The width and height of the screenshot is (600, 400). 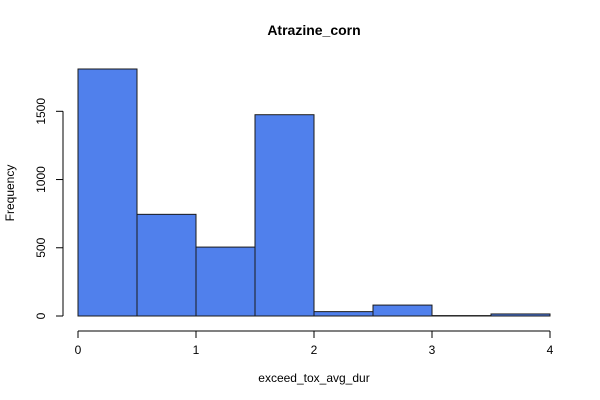 I want to click on x-tick-label: 4, so click(x=550, y=350).